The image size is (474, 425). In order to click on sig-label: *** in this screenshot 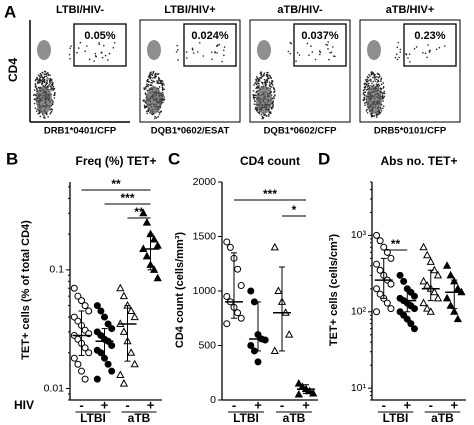, I will do `click(270, 194)`.